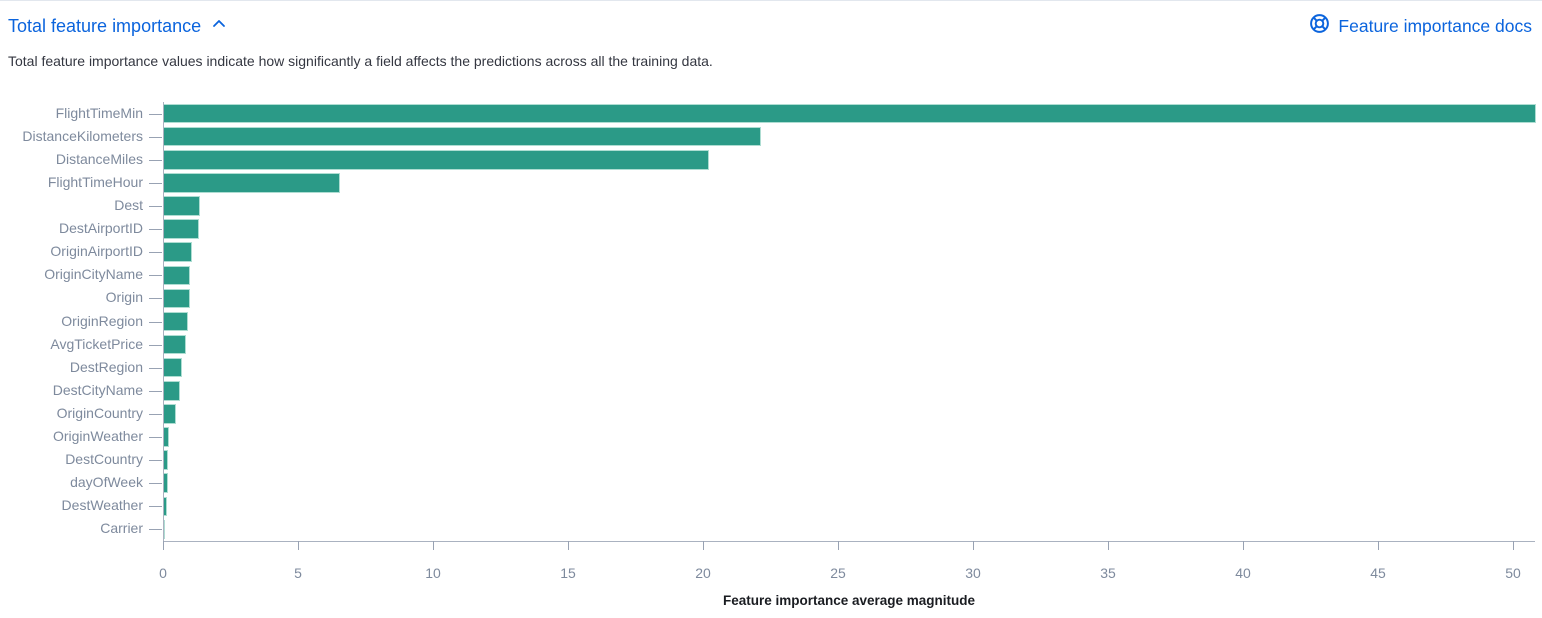 The height and width of the screenshot is (618, 1542). Describe the element at coordinates (100, 228) in the screenshot. I see `y-axis-label: DestAirportID` at that location.